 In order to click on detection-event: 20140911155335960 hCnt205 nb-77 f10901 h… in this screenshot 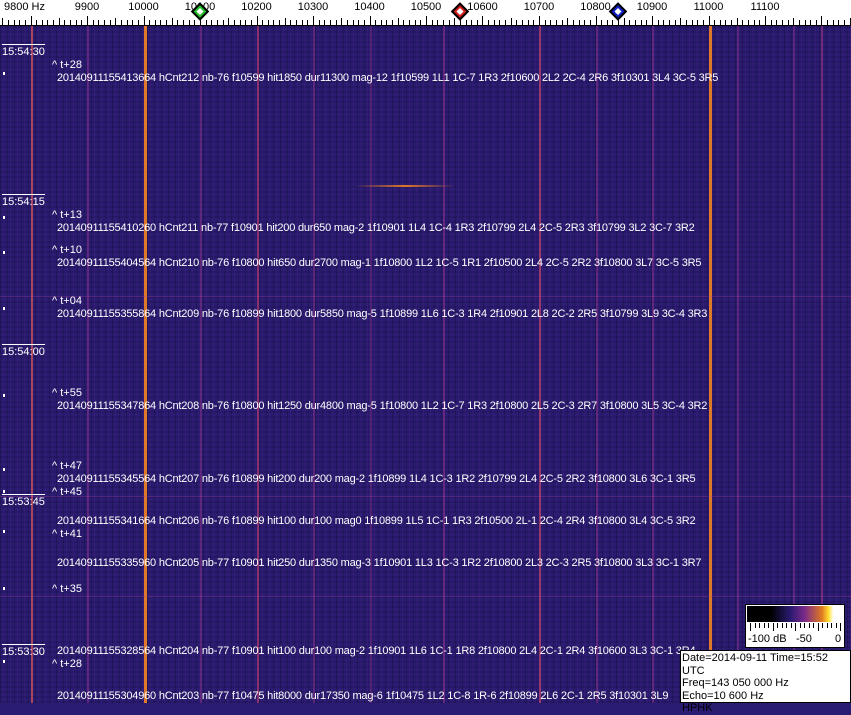, I will do `click(379, 563)`.